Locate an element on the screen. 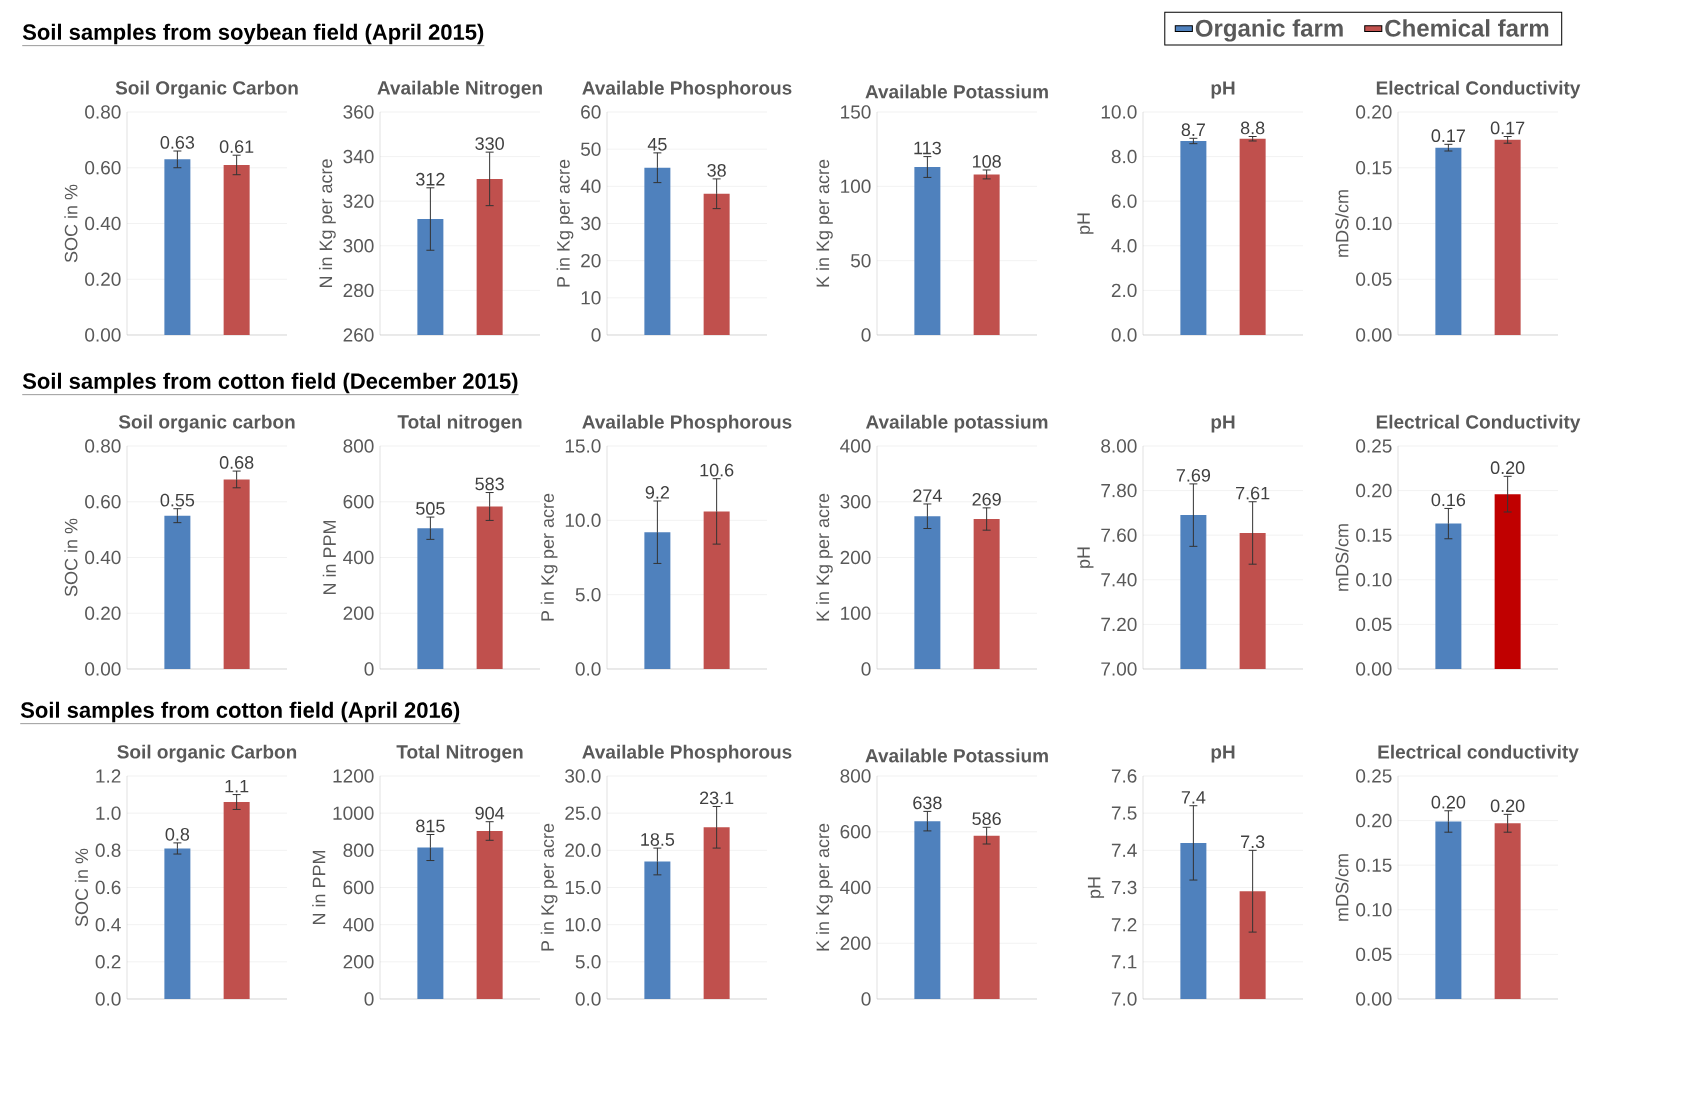 The width and height of the screenshot is (1695, 1095). data-label: 312 is located at coordinates (430, 179).